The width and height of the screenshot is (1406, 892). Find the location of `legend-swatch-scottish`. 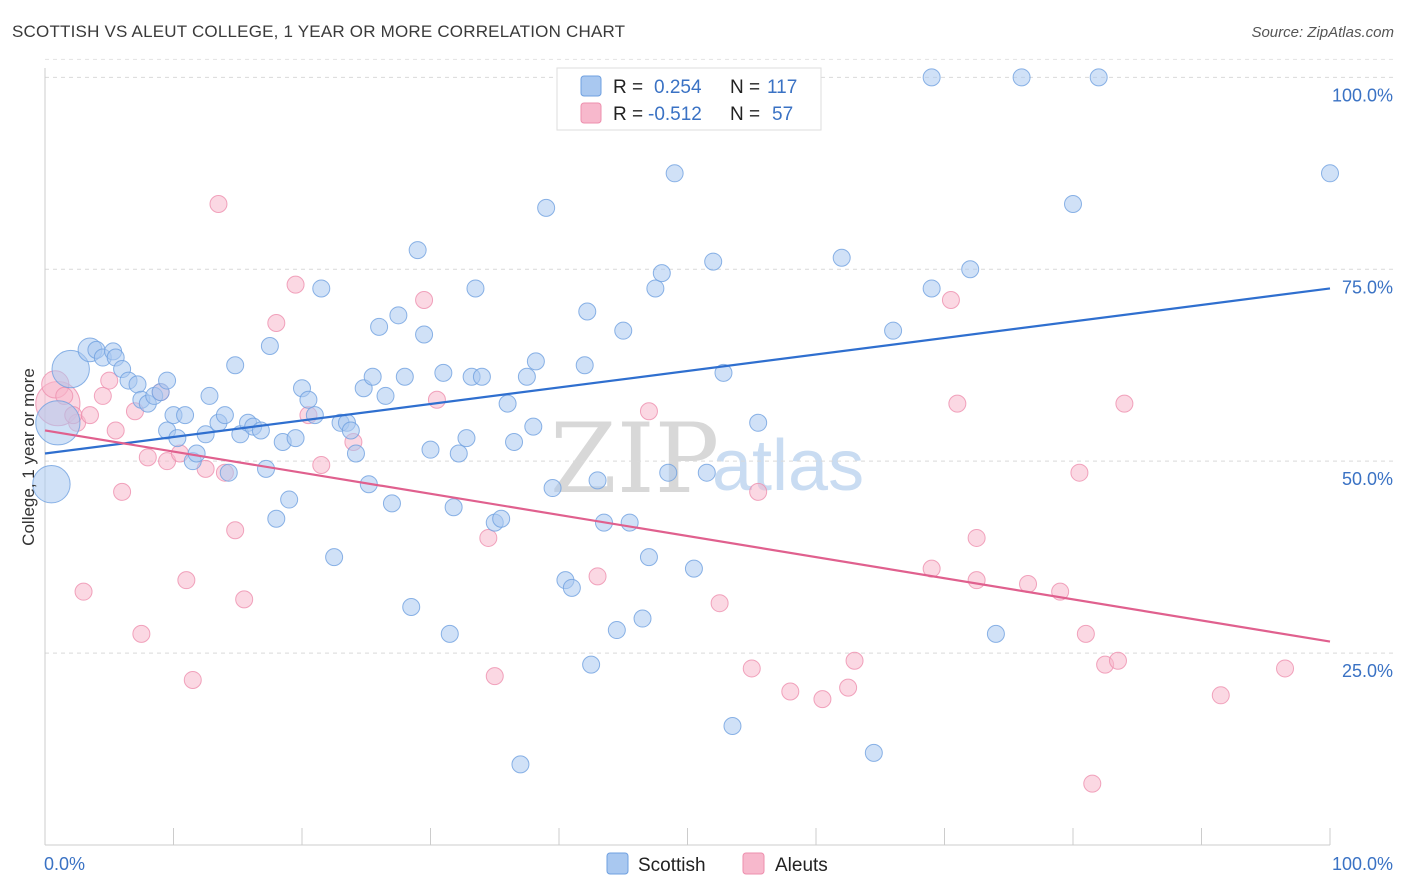

legend-swatch-scottish is located at coordinates (591, 86).